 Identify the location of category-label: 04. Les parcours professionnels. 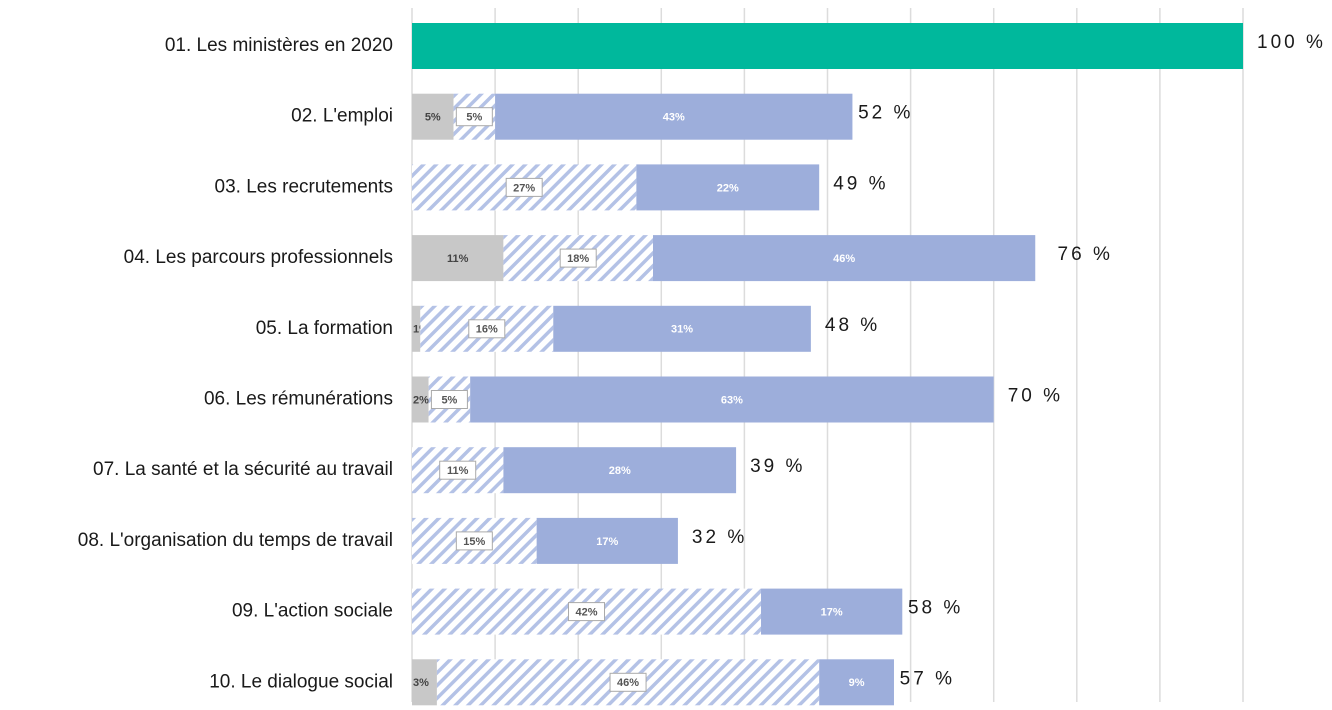
(258, 257).